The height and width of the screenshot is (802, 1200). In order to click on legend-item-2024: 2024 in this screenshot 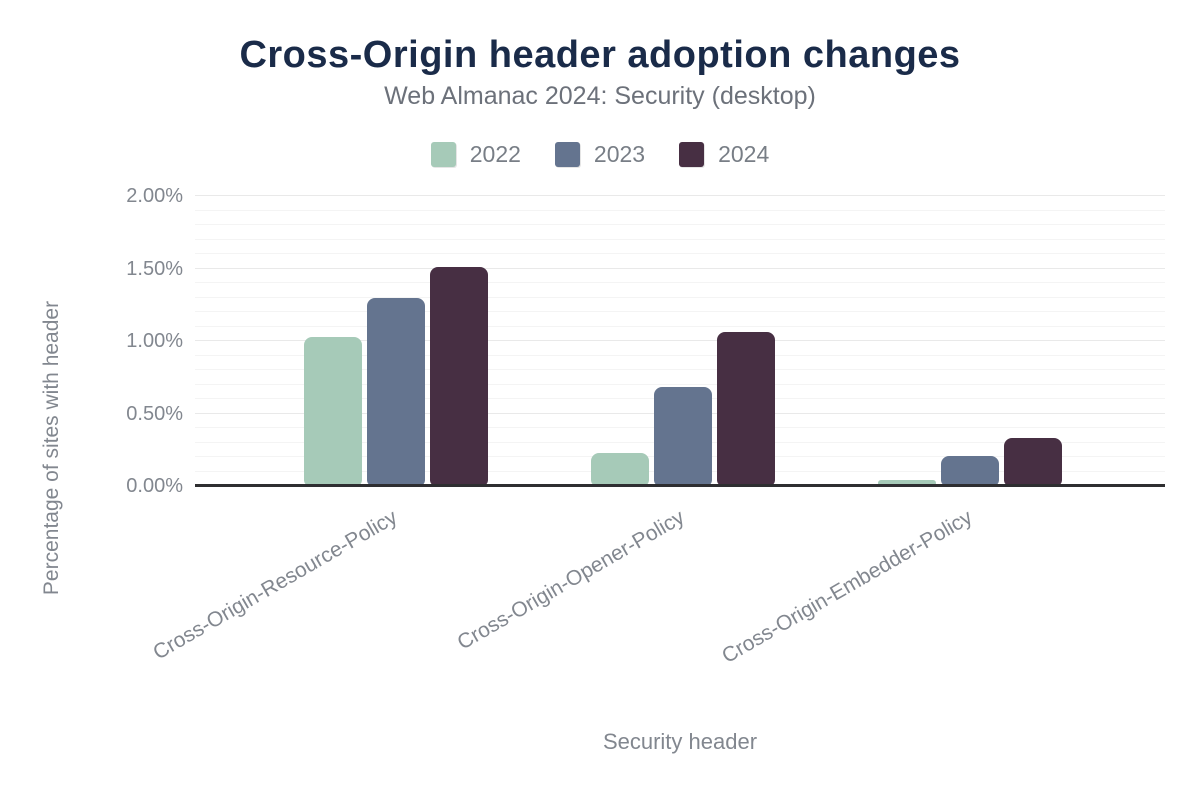, I will do `click(724, 154)`.